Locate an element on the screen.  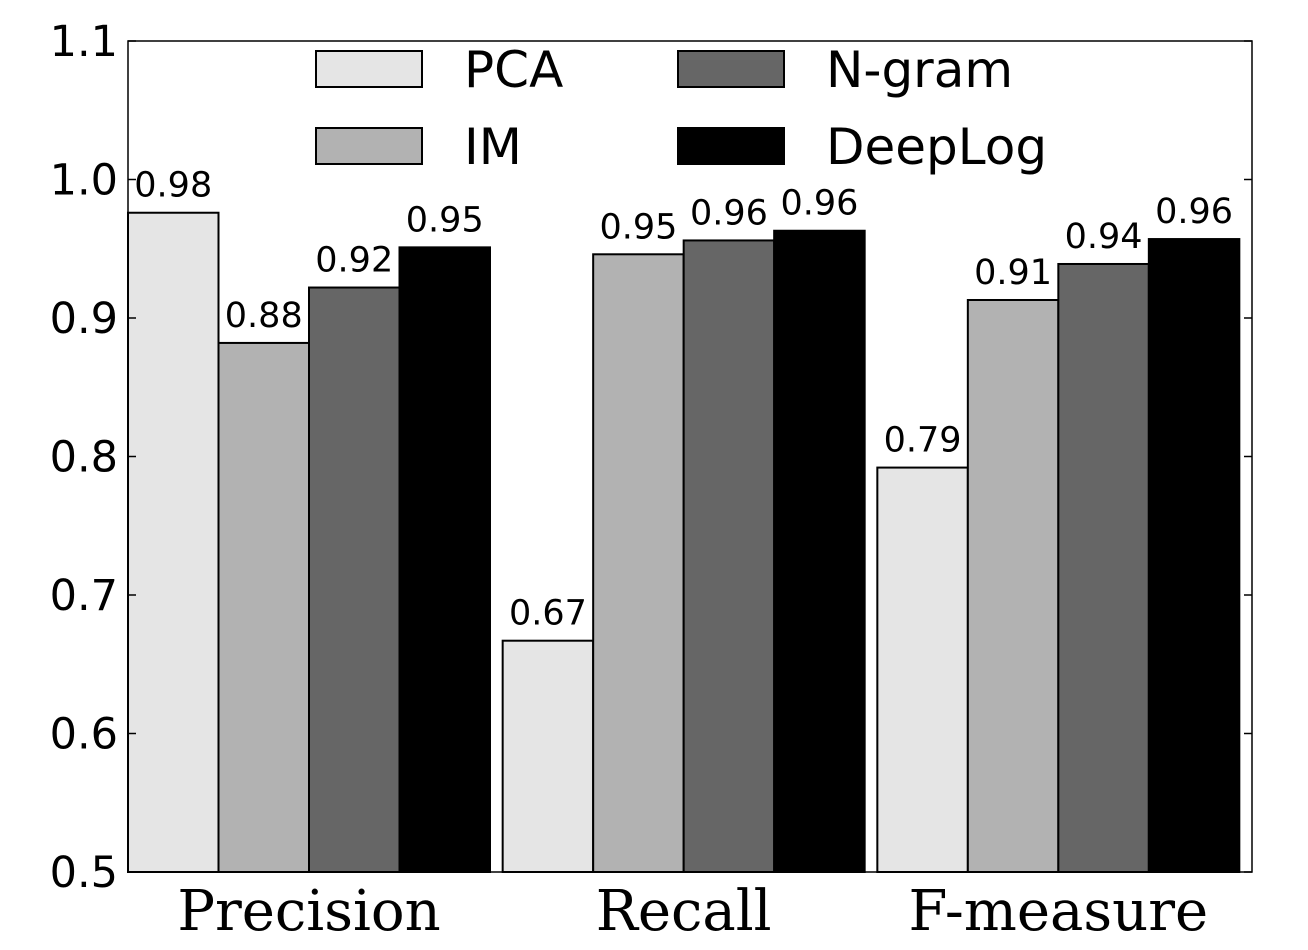
y-tick-label: 0.8 is located at coordinates (84, 458).